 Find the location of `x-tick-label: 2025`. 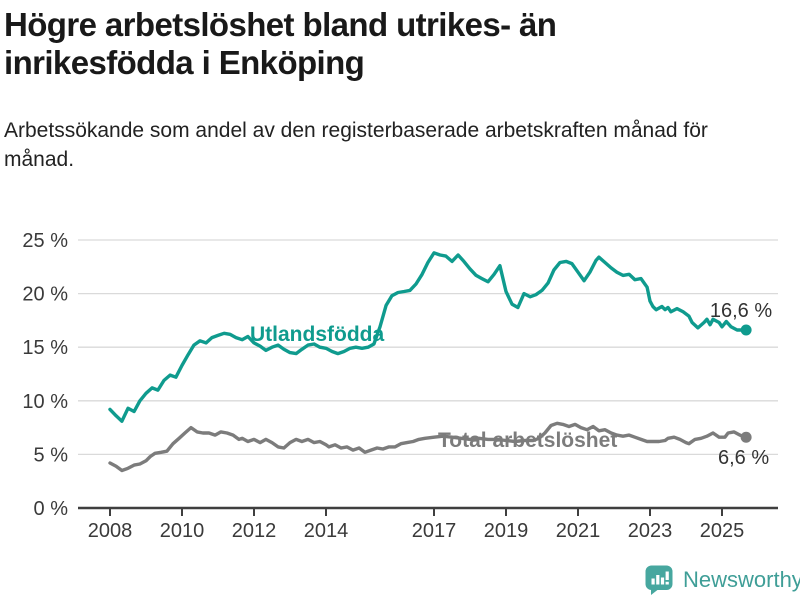

x-tick-label: 2025 is located at coordinates (722, 531).